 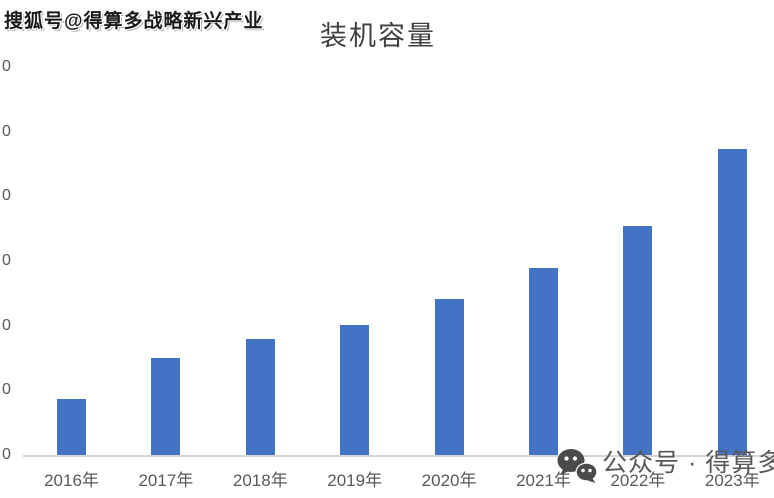 What do you see at coordinates (396, 456) in the screenshot?
I see `x-axis-line` at bounding box center [396, 456].